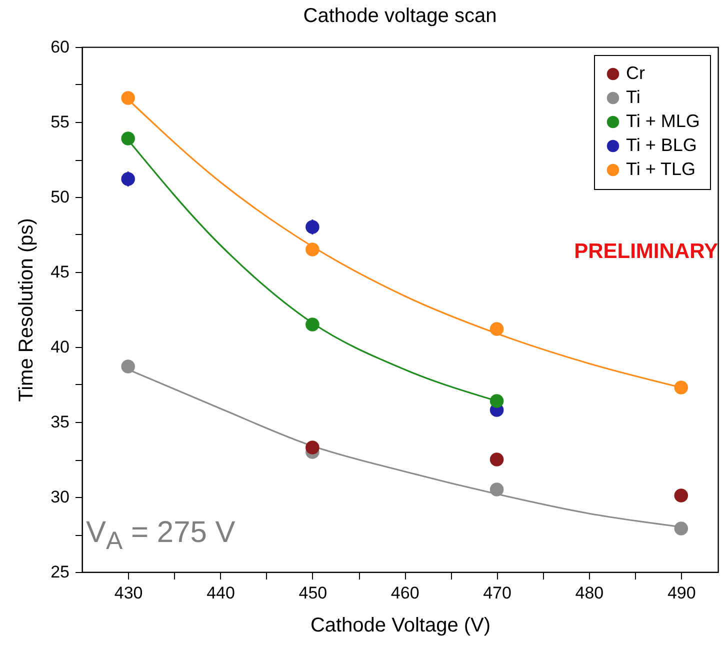 The image size is (728, 653). What do you see at coordinates (60, 272) in the screenshot?
I see `y-tick-label: 45` at bounding box center [60, 272].